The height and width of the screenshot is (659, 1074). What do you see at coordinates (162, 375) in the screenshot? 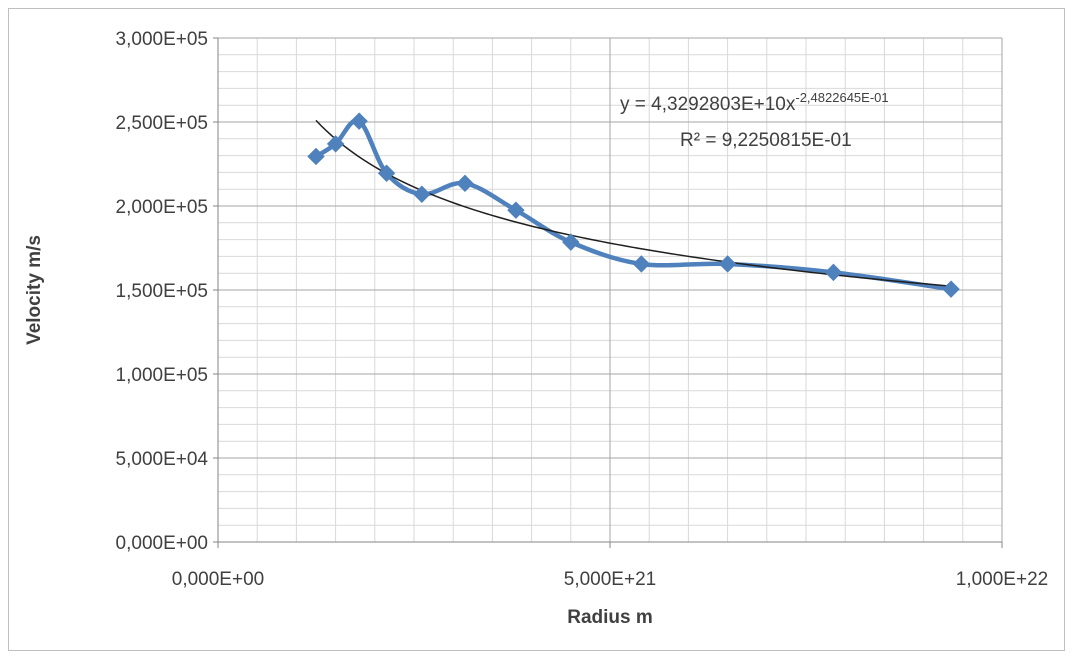
I see `y-tick-label: 1,000E+05` at bounding box center [162, 375].